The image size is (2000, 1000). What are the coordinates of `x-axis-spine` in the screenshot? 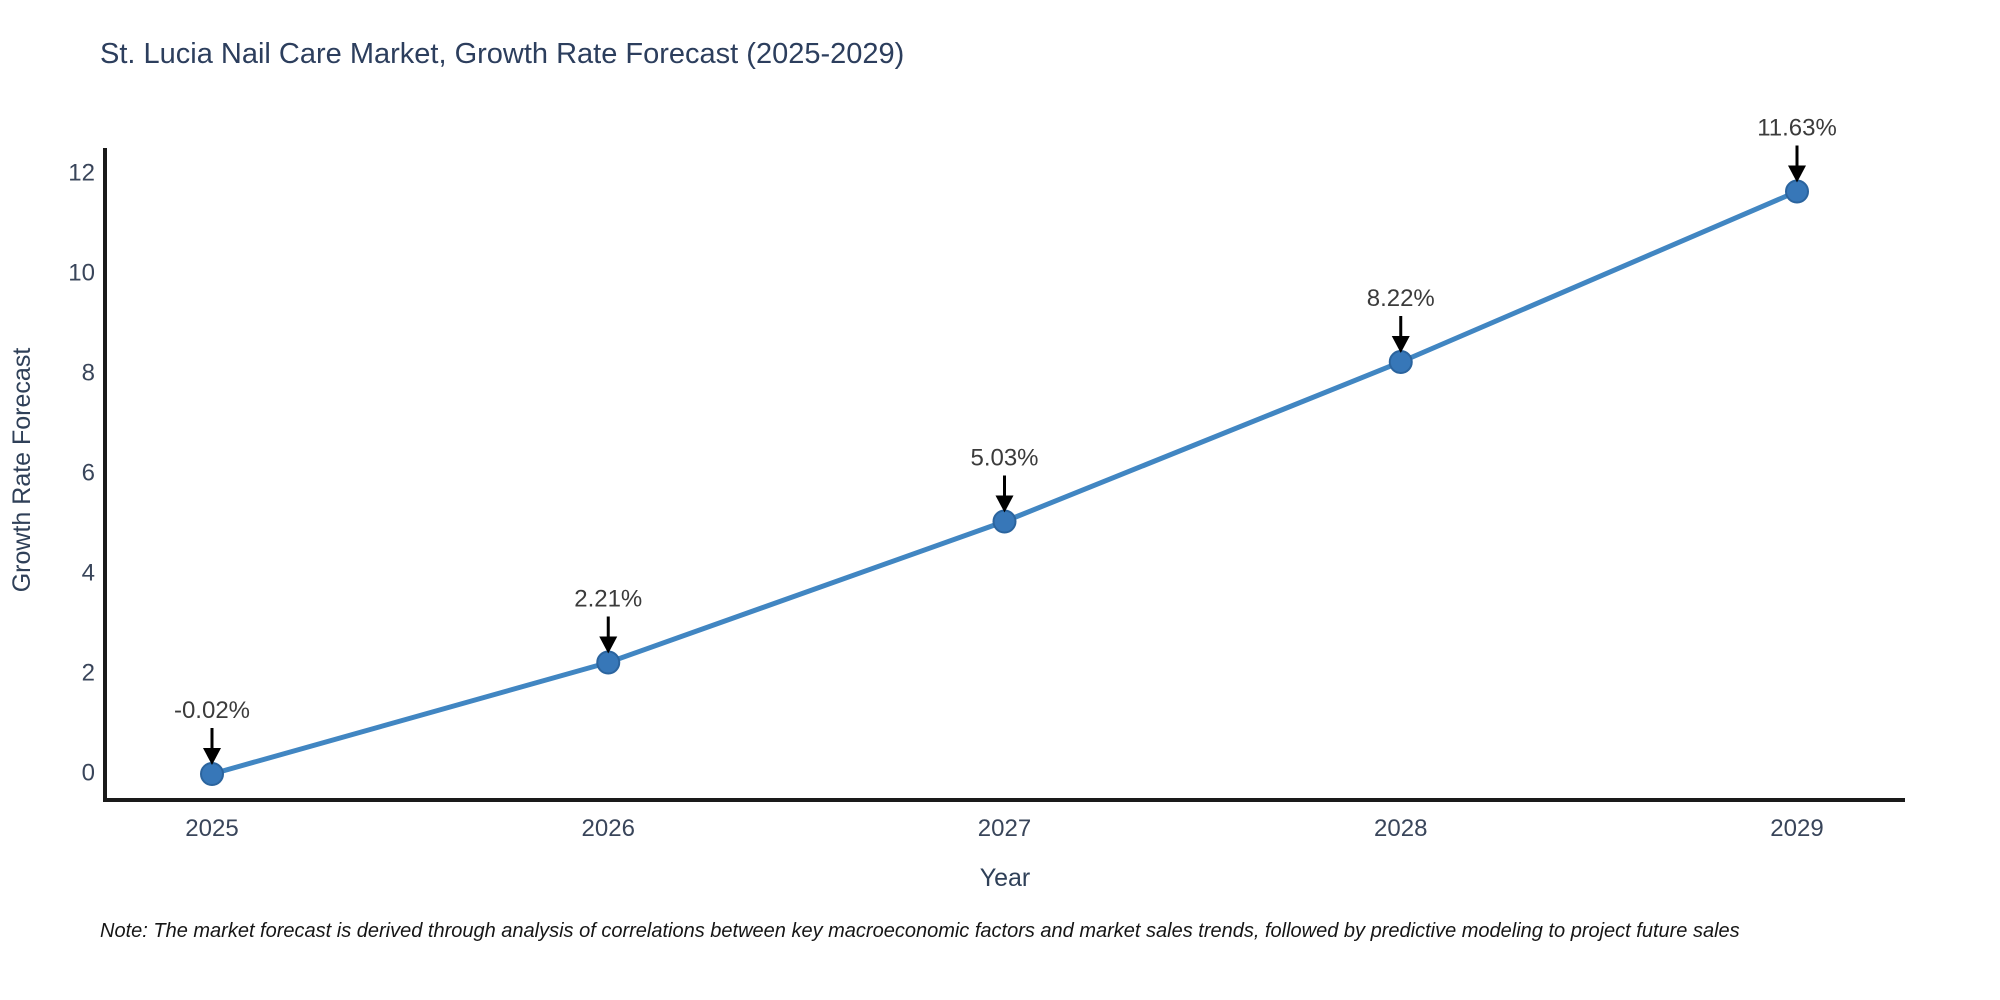 It's located at (1004, 800).